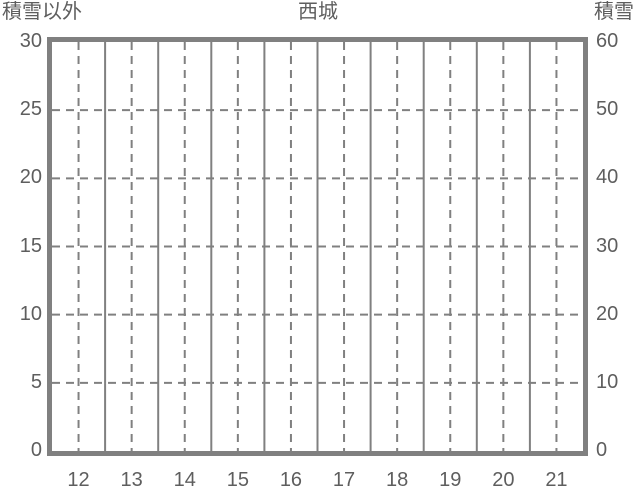 This screenshot has height=501, width=636. I want to click on x-axis-tick-21: 21, so click(556, 480).